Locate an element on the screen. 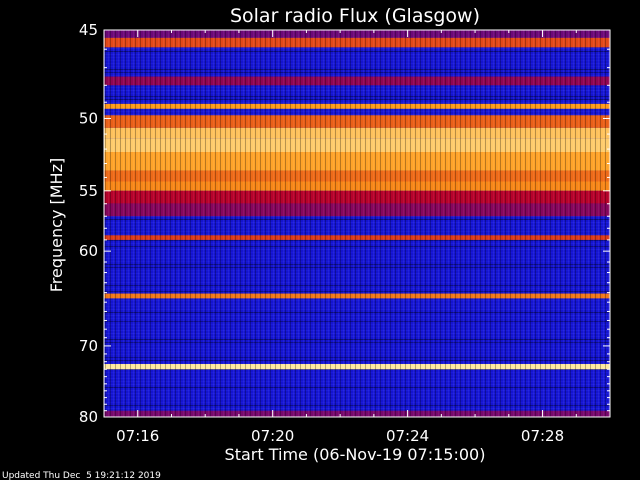 The width and height of the screenshot is (640, 480). y-tick-label: 70 is located at coordinates (88, 346).